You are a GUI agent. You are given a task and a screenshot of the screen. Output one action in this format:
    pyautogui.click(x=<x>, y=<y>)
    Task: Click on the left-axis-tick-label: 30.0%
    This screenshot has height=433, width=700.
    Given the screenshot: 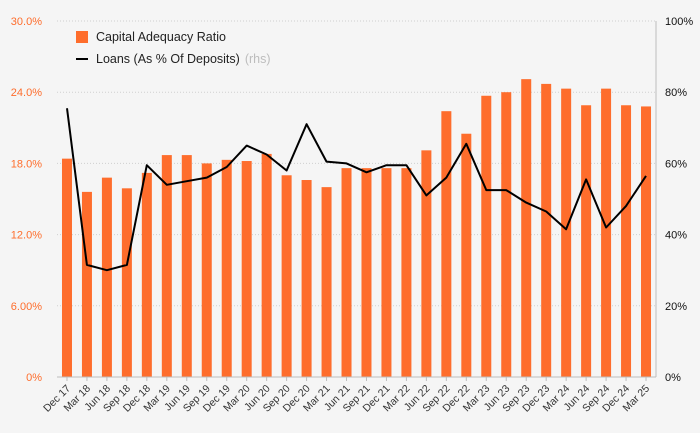 What is the action you would take?
    pyautogui.click(x=26, y=22)
    